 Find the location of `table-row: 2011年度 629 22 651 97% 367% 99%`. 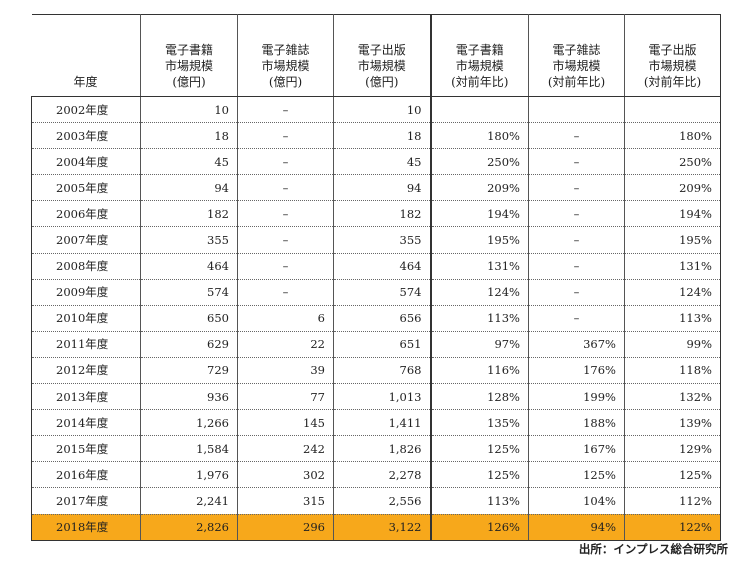

table-row: 2011年度 629 22 651 97% 367% 99% is located at coordinates (376, 344).